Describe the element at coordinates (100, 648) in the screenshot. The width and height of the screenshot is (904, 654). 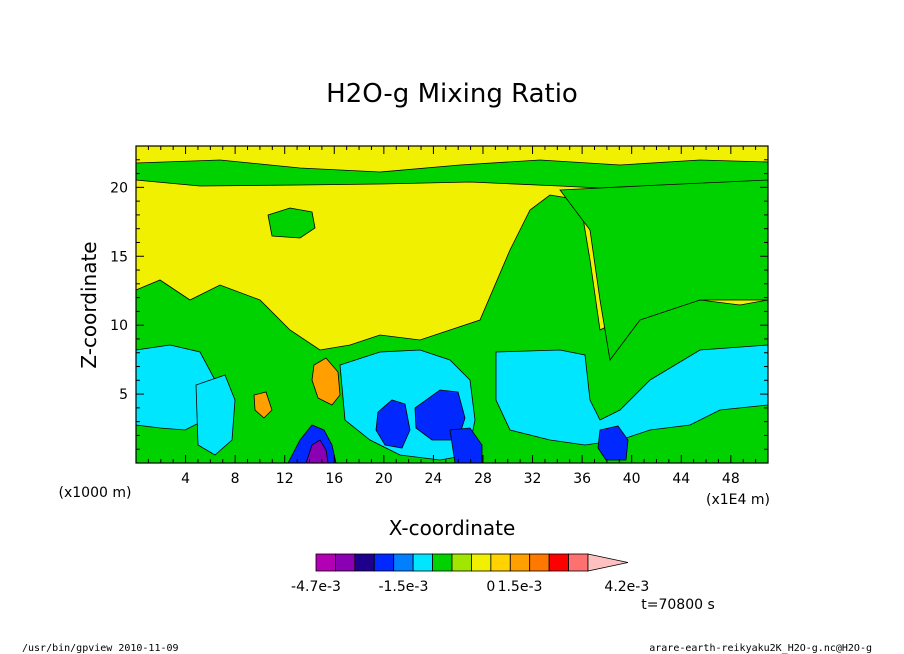
I see `footer-left-note: /usr/bin/gpview 2010-11-09` at that location.